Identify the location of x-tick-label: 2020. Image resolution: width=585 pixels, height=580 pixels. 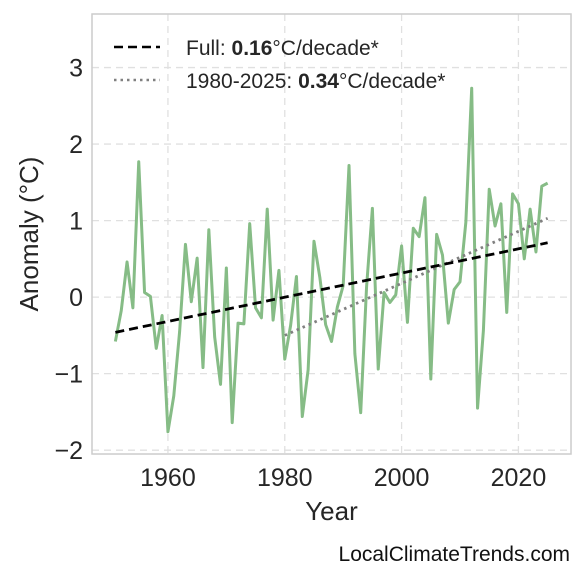
(519, 478).